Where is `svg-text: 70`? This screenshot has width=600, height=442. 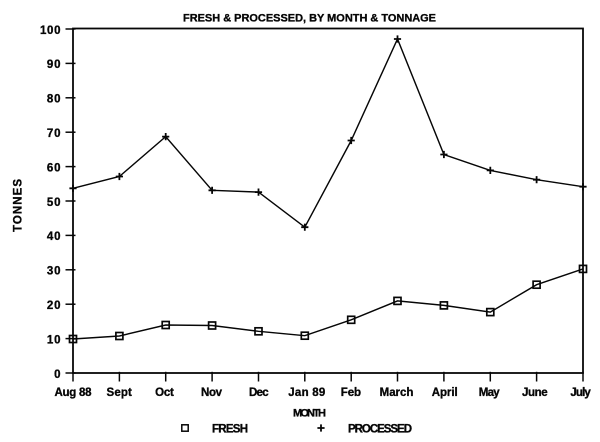 svg-text: 70 is located at coordinates (54, 134).